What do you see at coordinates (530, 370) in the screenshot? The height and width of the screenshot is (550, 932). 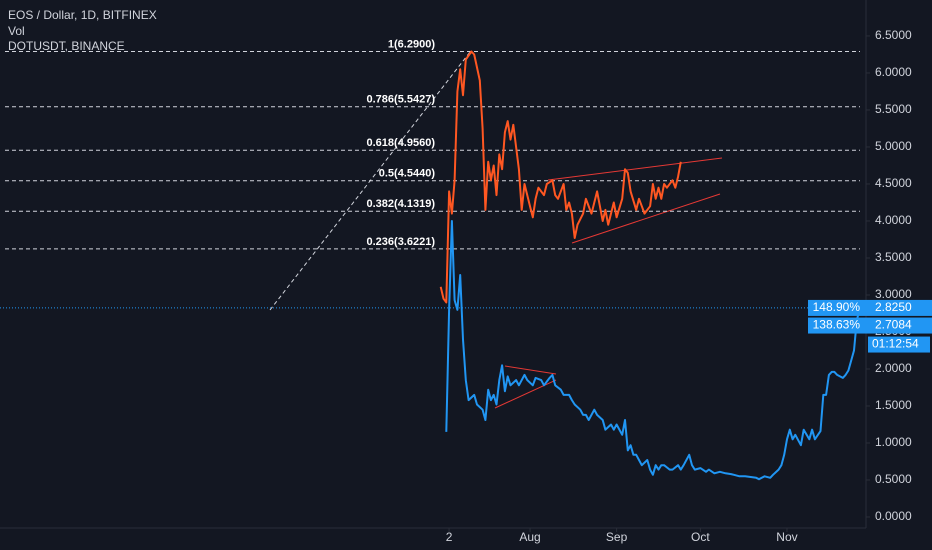 I see `pennant-upper` at bounding box center [530, 370].